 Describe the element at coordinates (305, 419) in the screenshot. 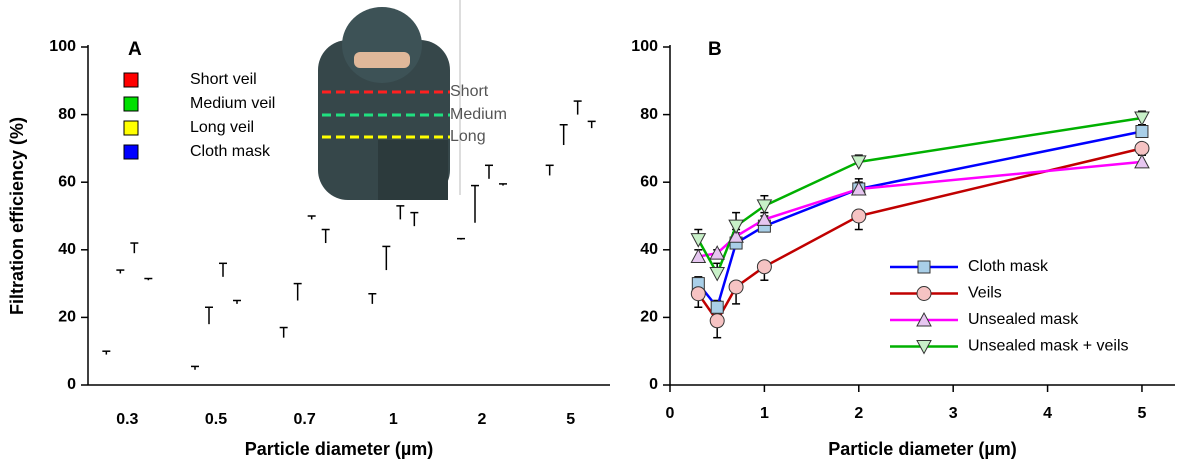

I see `x-tick-label: 0.7` at that location.